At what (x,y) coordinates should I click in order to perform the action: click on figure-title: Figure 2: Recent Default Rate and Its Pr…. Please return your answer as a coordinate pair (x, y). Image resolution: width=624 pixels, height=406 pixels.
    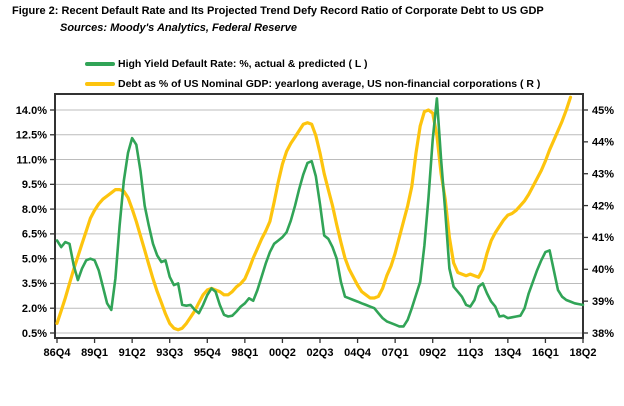
    Looking at the image, I should click on (278, 11).